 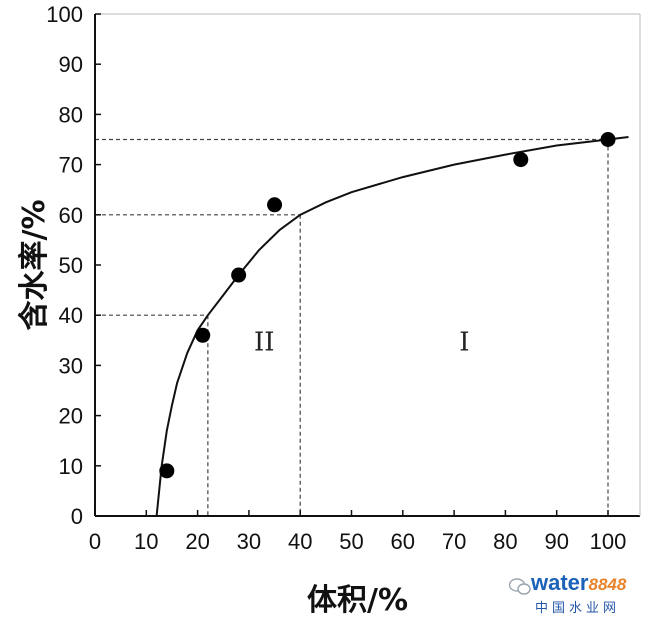 What do you see at coordinates (71, 215) in the screenshot?
I see `y-tick-label: 60` at bounding box center [71, 215].